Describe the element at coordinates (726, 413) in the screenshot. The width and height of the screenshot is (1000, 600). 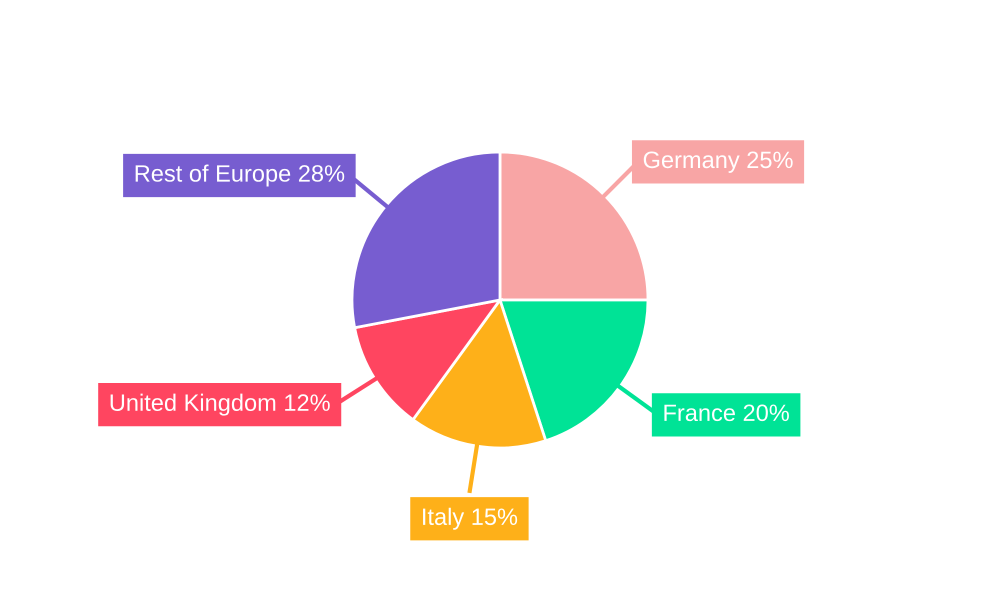
I see `slice-label: France 20%` at that location.